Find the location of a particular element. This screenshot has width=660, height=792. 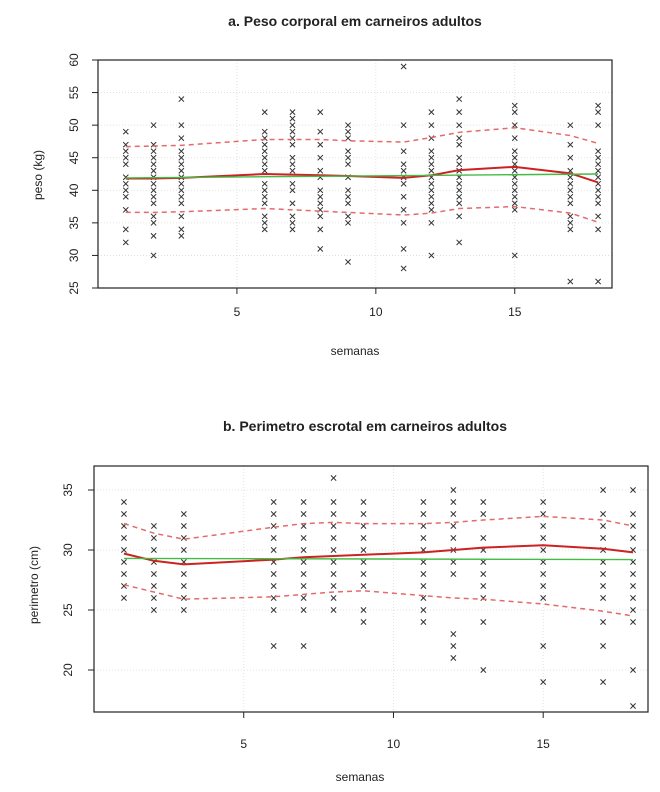

x-tick-label: 5 is located at coordinates (243, 744).